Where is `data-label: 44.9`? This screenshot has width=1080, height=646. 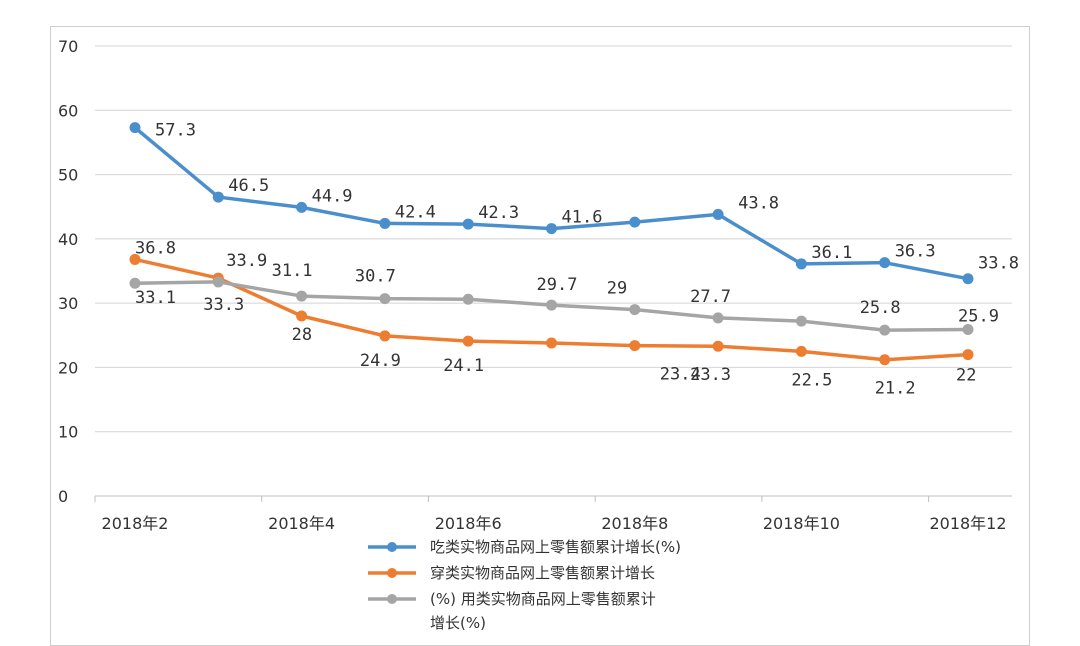
data-label: 44.9 is located at coordinates (332, 196).